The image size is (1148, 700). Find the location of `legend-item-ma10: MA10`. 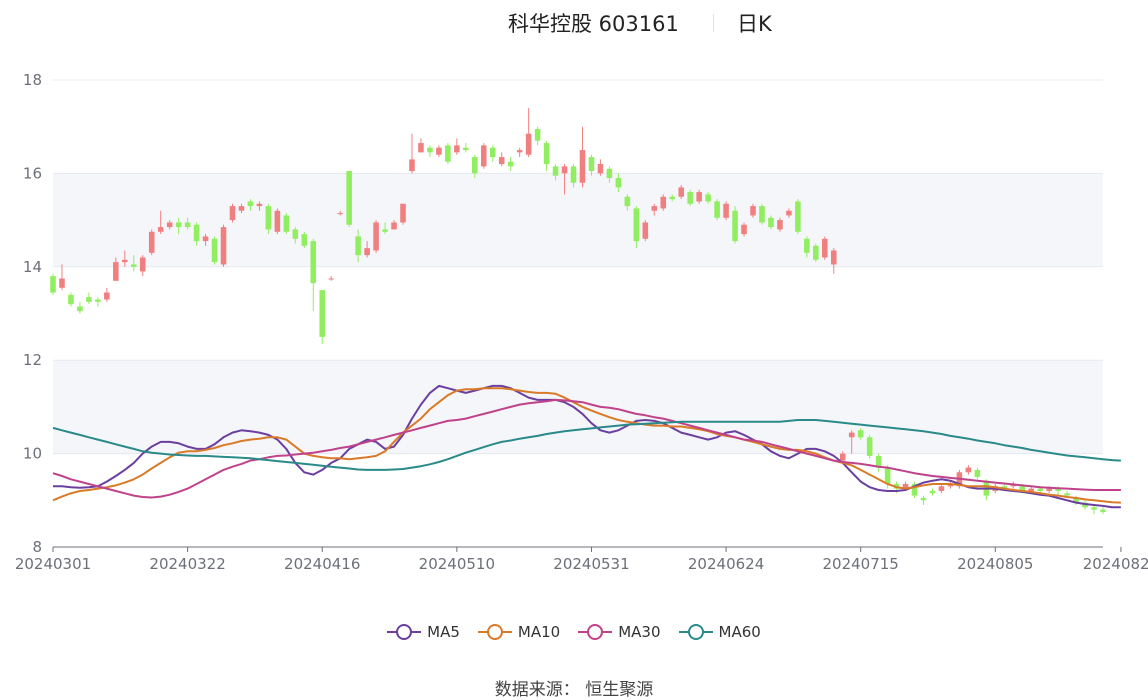

legend-item-ma10: MA10 is located at coordinates (519, 632).